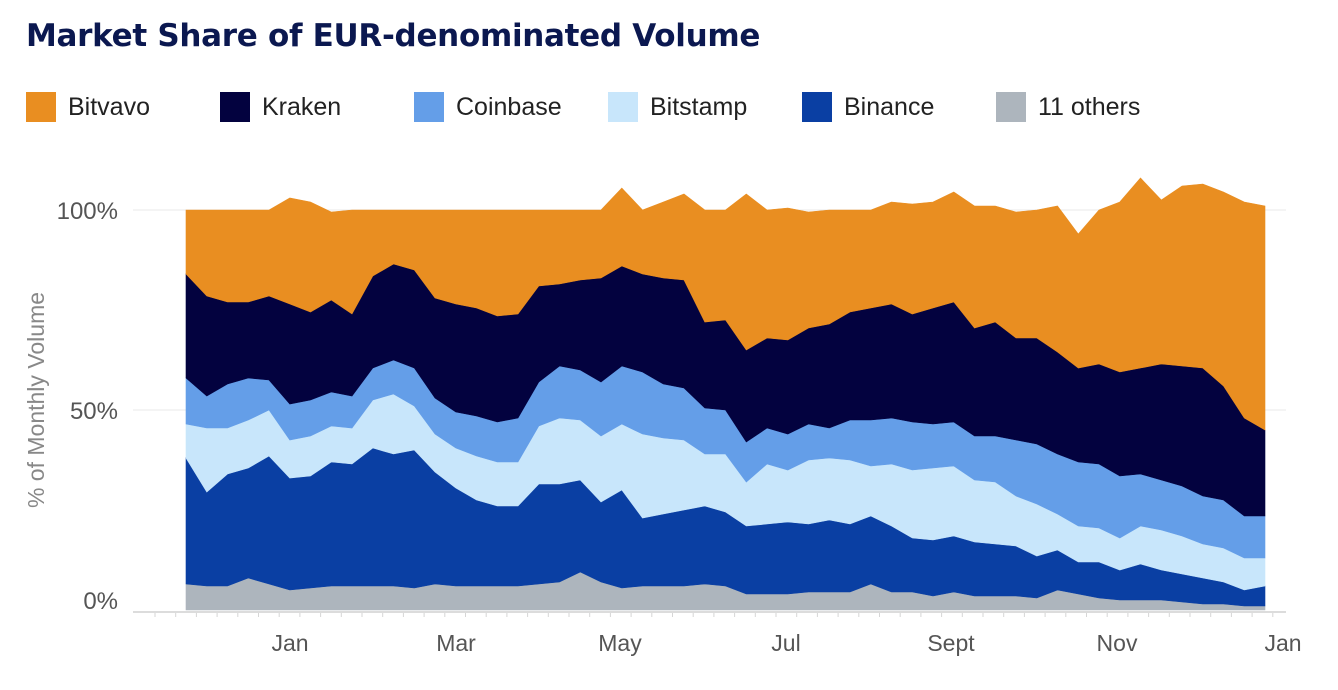 Image resolution: width=1338 pixels, height=690 pixels. What do you see at coordinates (1117, 643) in the screenshot?
I see `x-tick-label-nov: Nov` at bounding box center [1117, 643].